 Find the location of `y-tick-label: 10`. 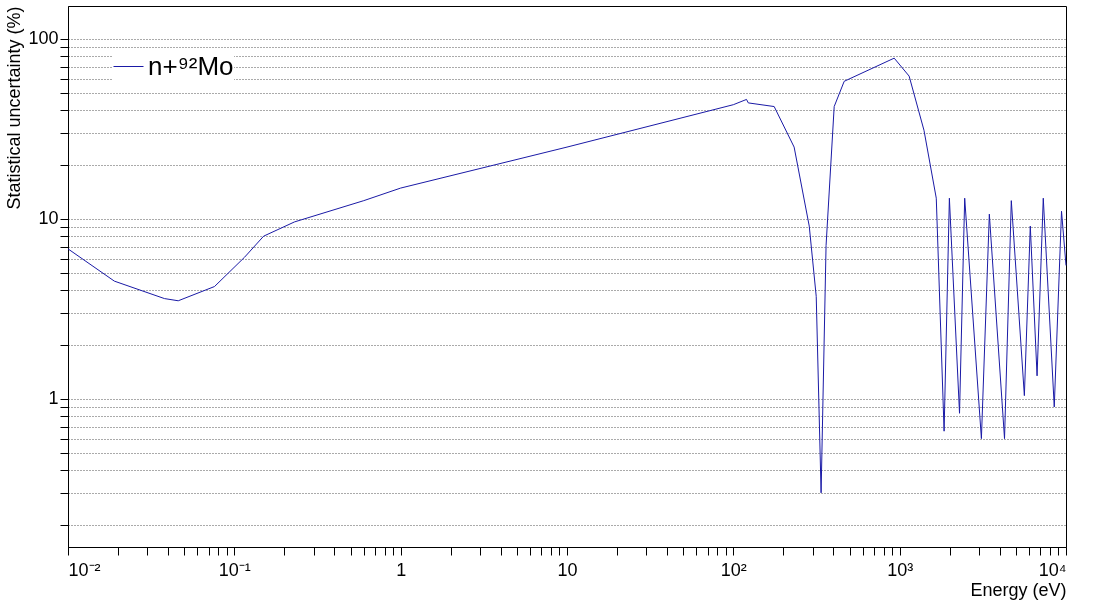

y-tick-label: 10 is located at coordinates (48, 218).